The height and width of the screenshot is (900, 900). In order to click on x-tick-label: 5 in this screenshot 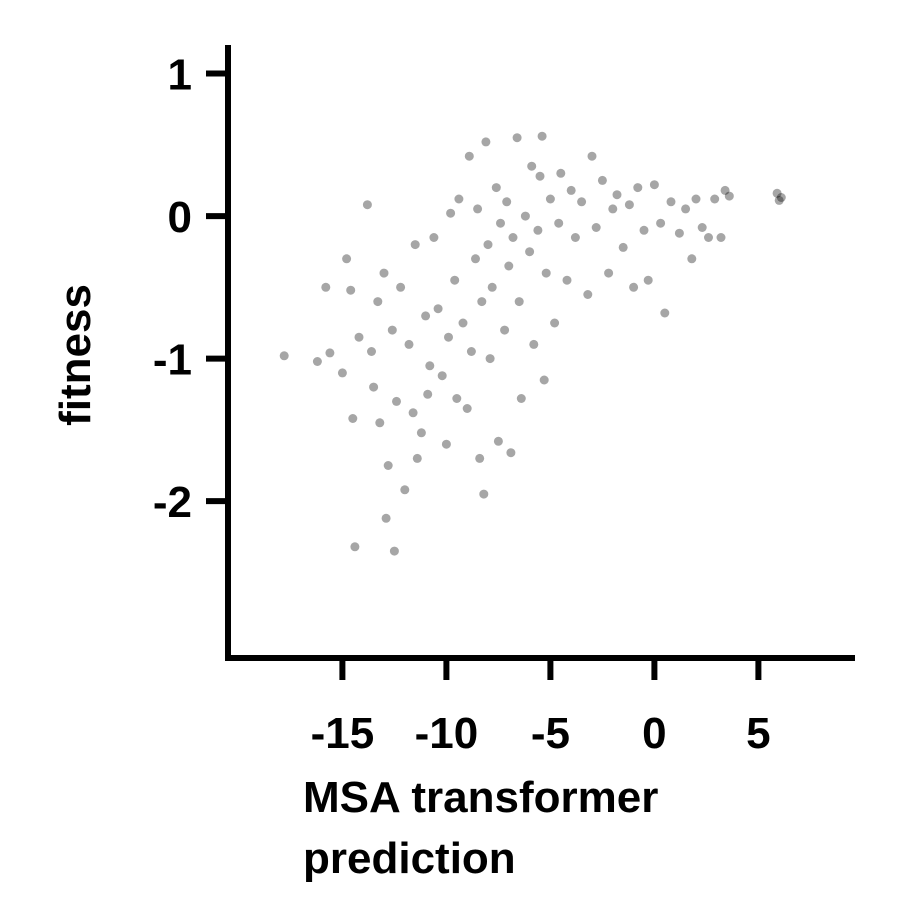, I will do `click(758, 733)`.